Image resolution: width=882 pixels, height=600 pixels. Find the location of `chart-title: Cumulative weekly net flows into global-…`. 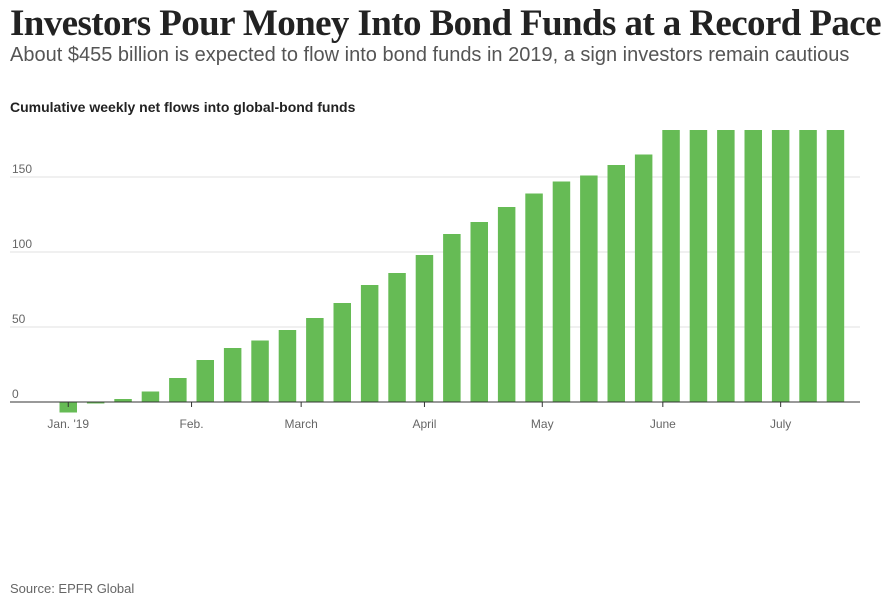

chart-title: Cumulative weekly net flows into global-… is located at coordinates (183, 107).